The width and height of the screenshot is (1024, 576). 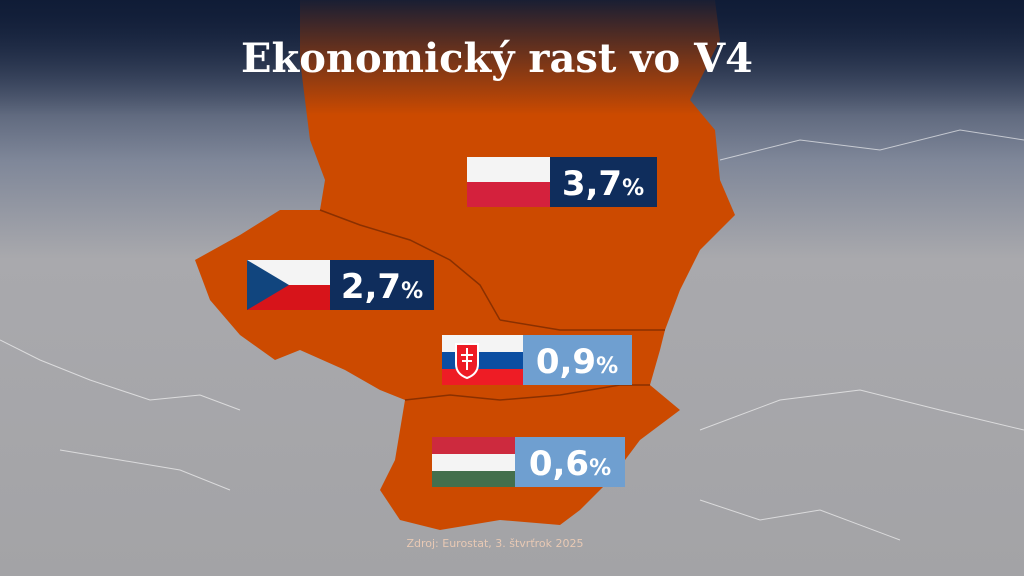 I want to click on source: Zdroj: Eurostat, 3. štvrťrok 2025, so click(x=494, y=543).